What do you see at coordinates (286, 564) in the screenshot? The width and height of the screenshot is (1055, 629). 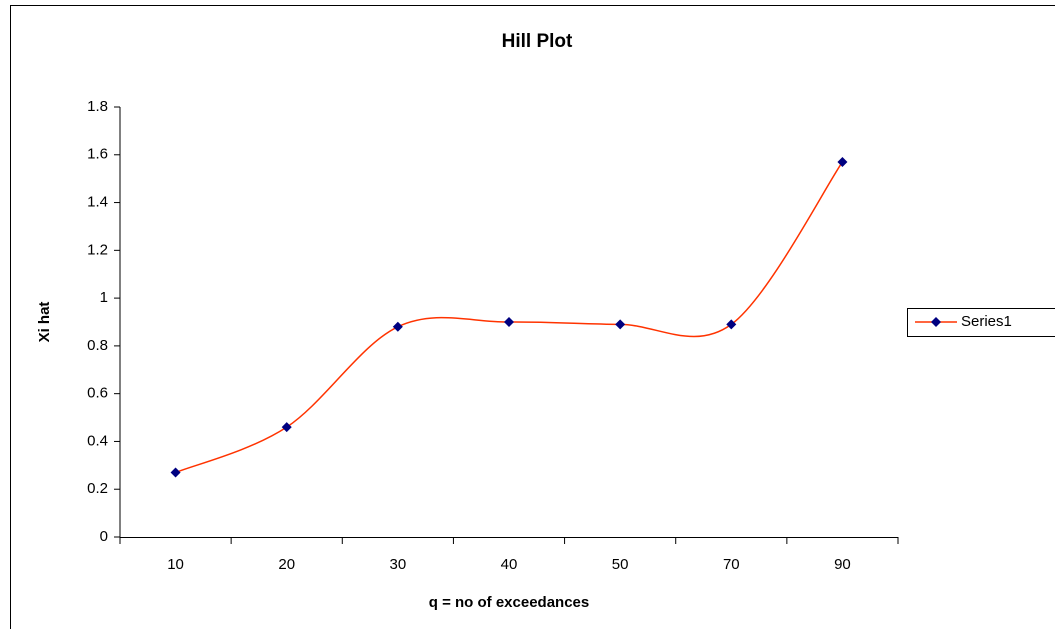 I see `x-tick-label: 20` at bounding box center [286, 564].